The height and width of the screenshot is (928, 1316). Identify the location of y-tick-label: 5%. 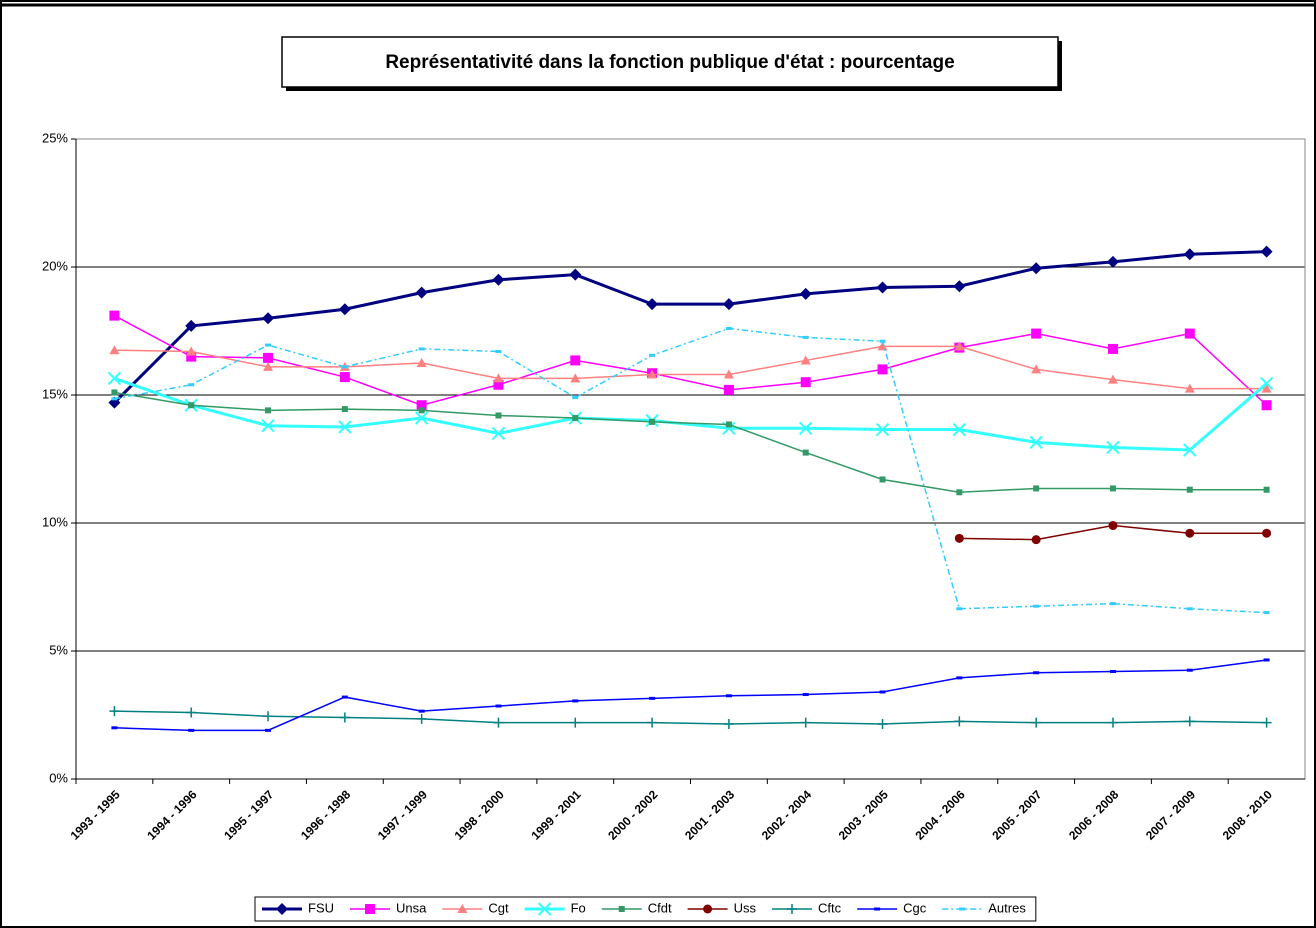
(58, 649).